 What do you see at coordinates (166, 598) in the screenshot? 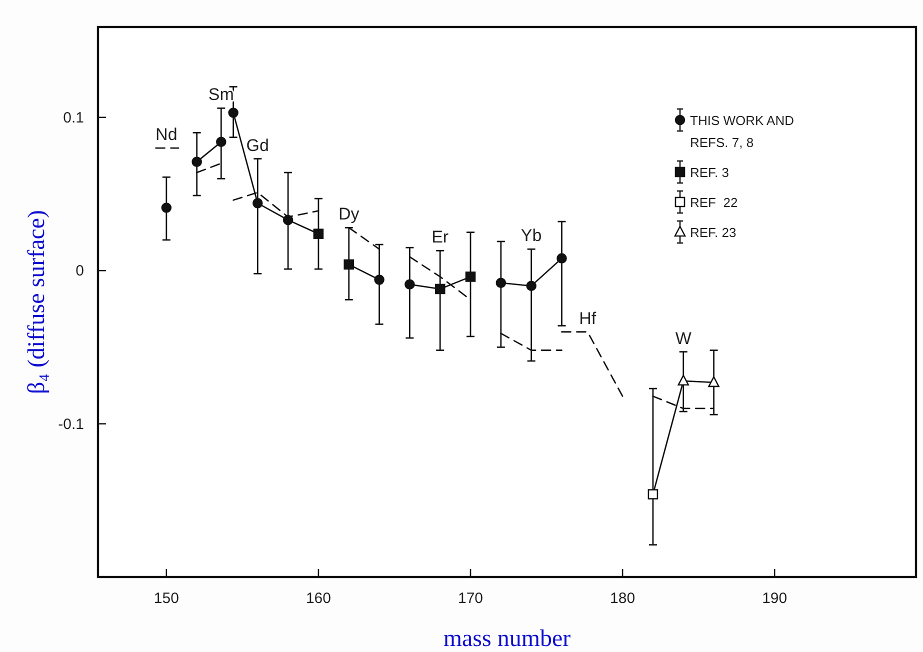
I see `x-tick-label: 150` at bounding box center [166, 598].